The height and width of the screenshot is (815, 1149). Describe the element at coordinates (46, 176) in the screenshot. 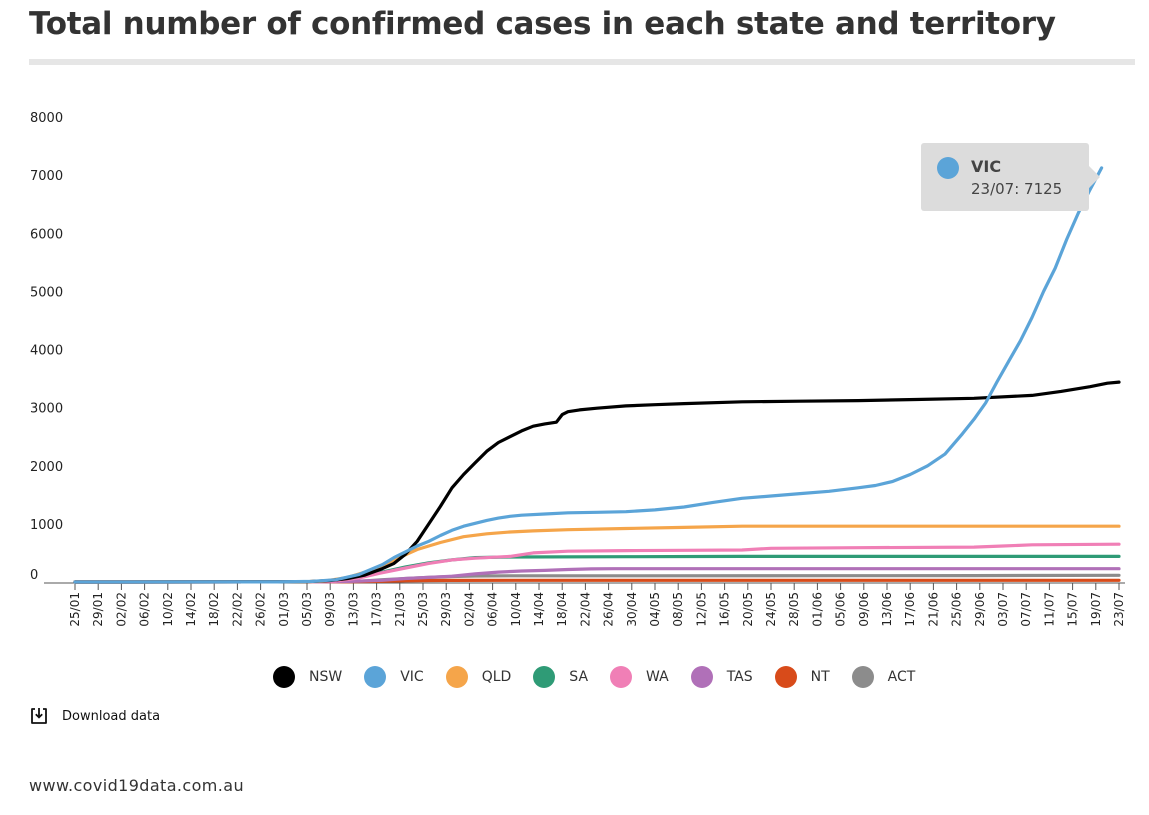

I see `y-tick-label: 7000` at that location.